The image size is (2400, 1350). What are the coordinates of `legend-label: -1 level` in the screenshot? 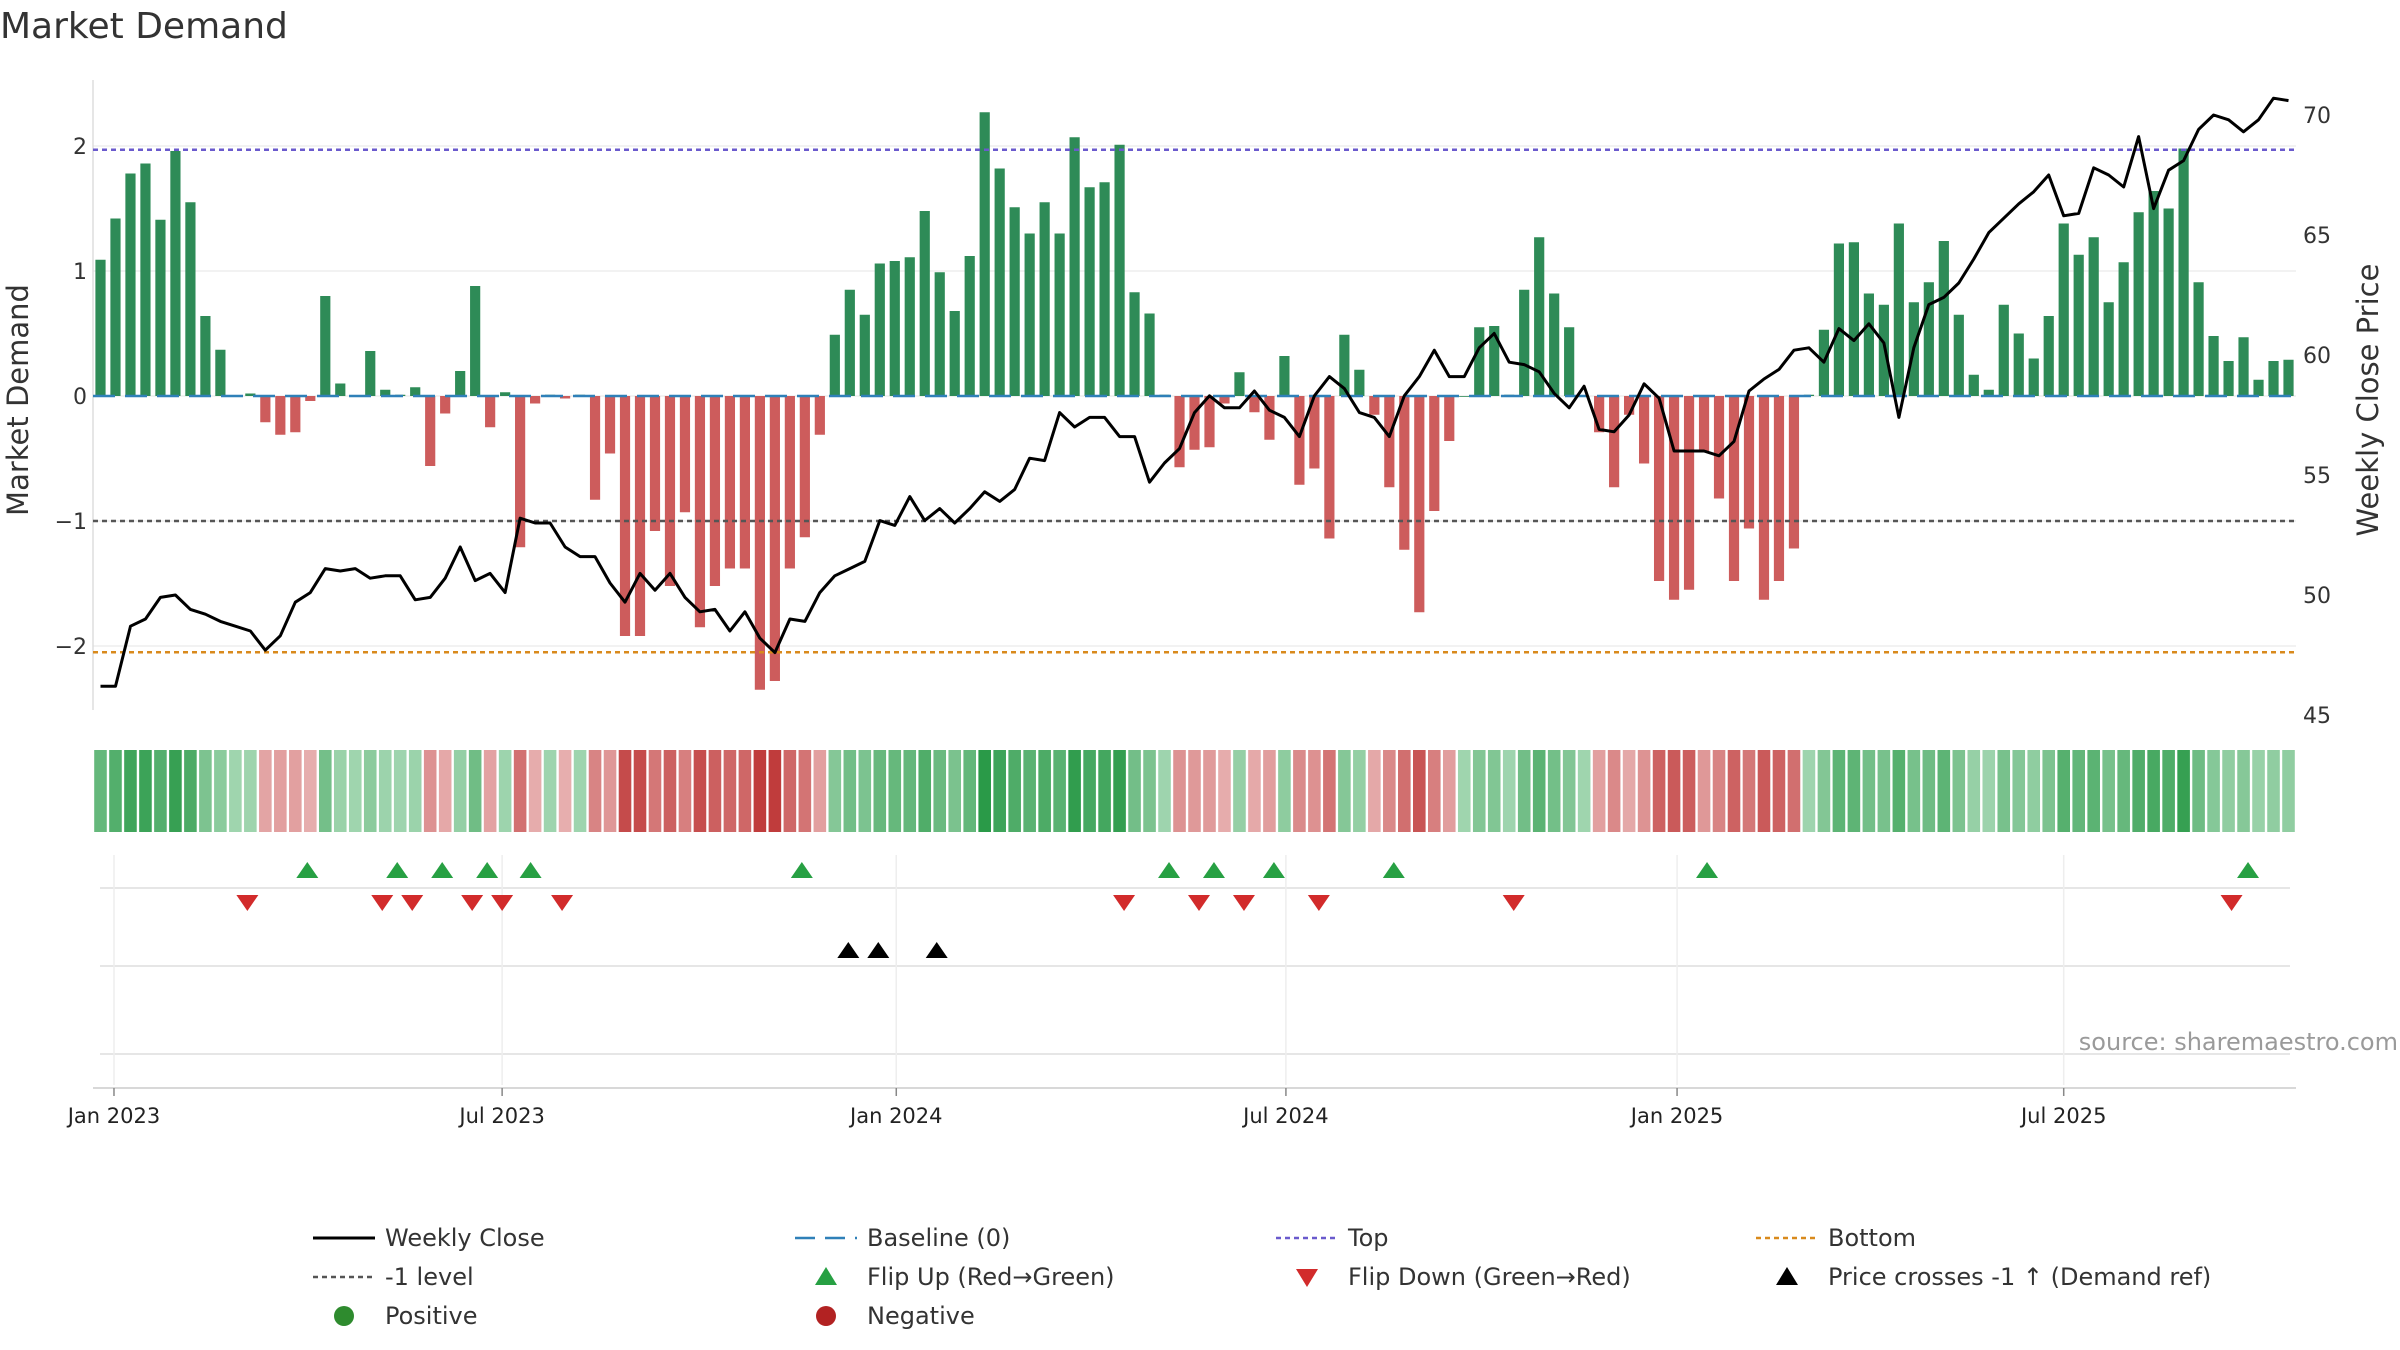 It's located at (429, 1277).